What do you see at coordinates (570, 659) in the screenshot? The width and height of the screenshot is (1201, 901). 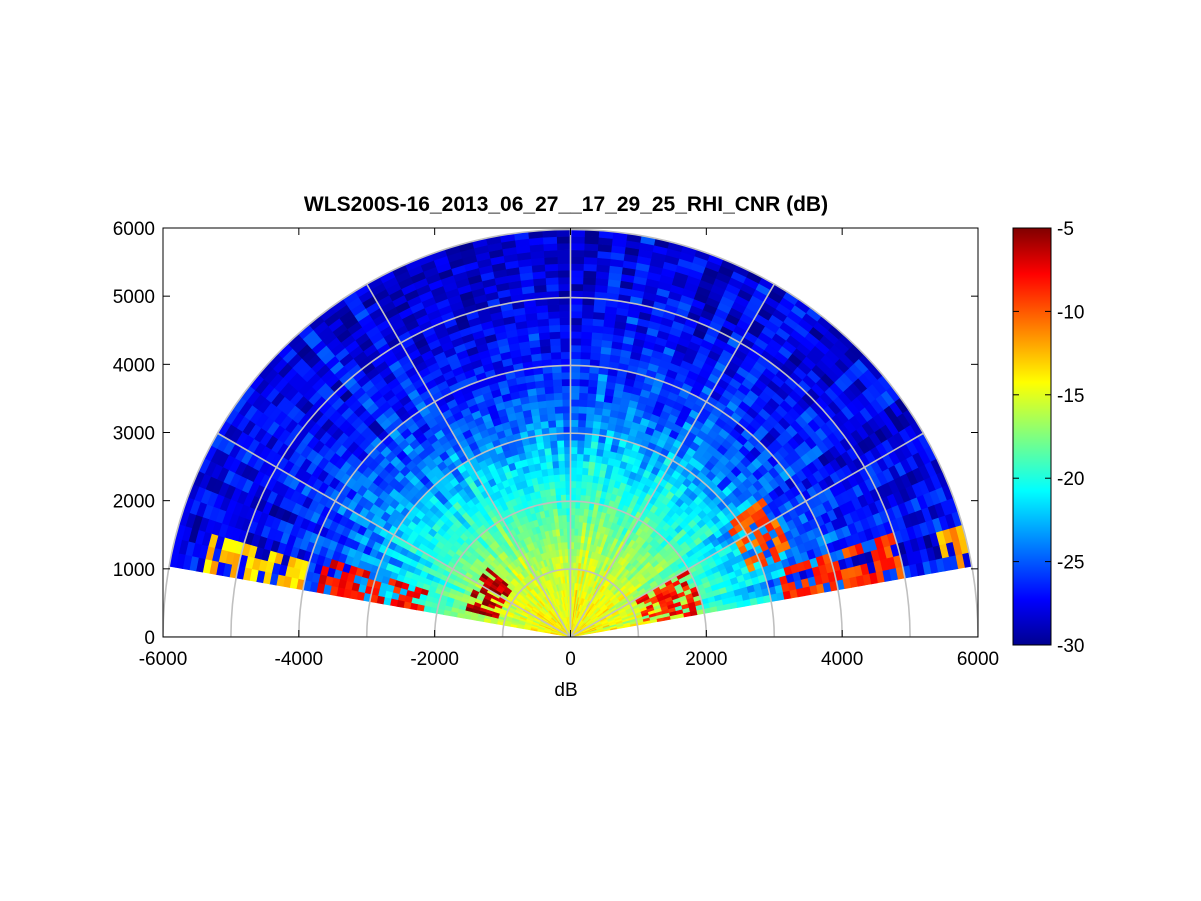 I see `x-tick-label: 0` at bounding box center [570, 659].